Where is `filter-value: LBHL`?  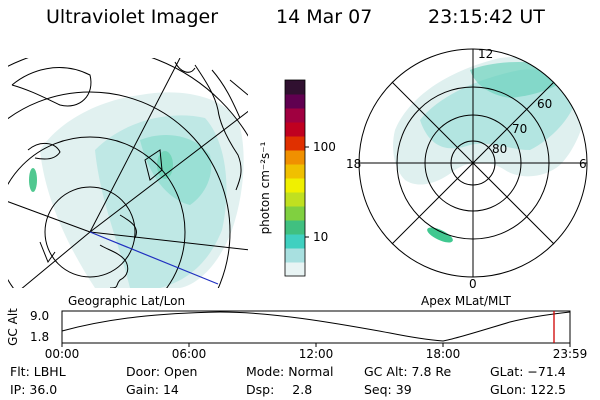
filter-value: LBHL is located at coordinates (49, 371).